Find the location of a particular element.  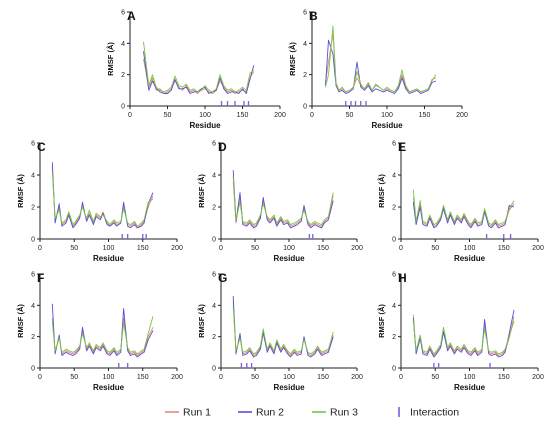

panel-f: 0 2 4 6 0 50 100 150 200 Residue RMSF (Å) F is located at coordinates (99, 331).